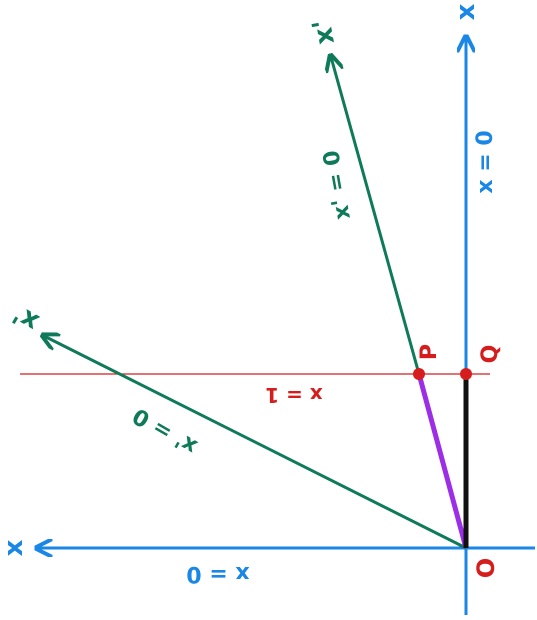 Image resolution: width=537 pixels, height=620 pixels. Describe the element at coordinates (294, 395) in the screenshot. I see `red-line-label: x = 1` at that location.